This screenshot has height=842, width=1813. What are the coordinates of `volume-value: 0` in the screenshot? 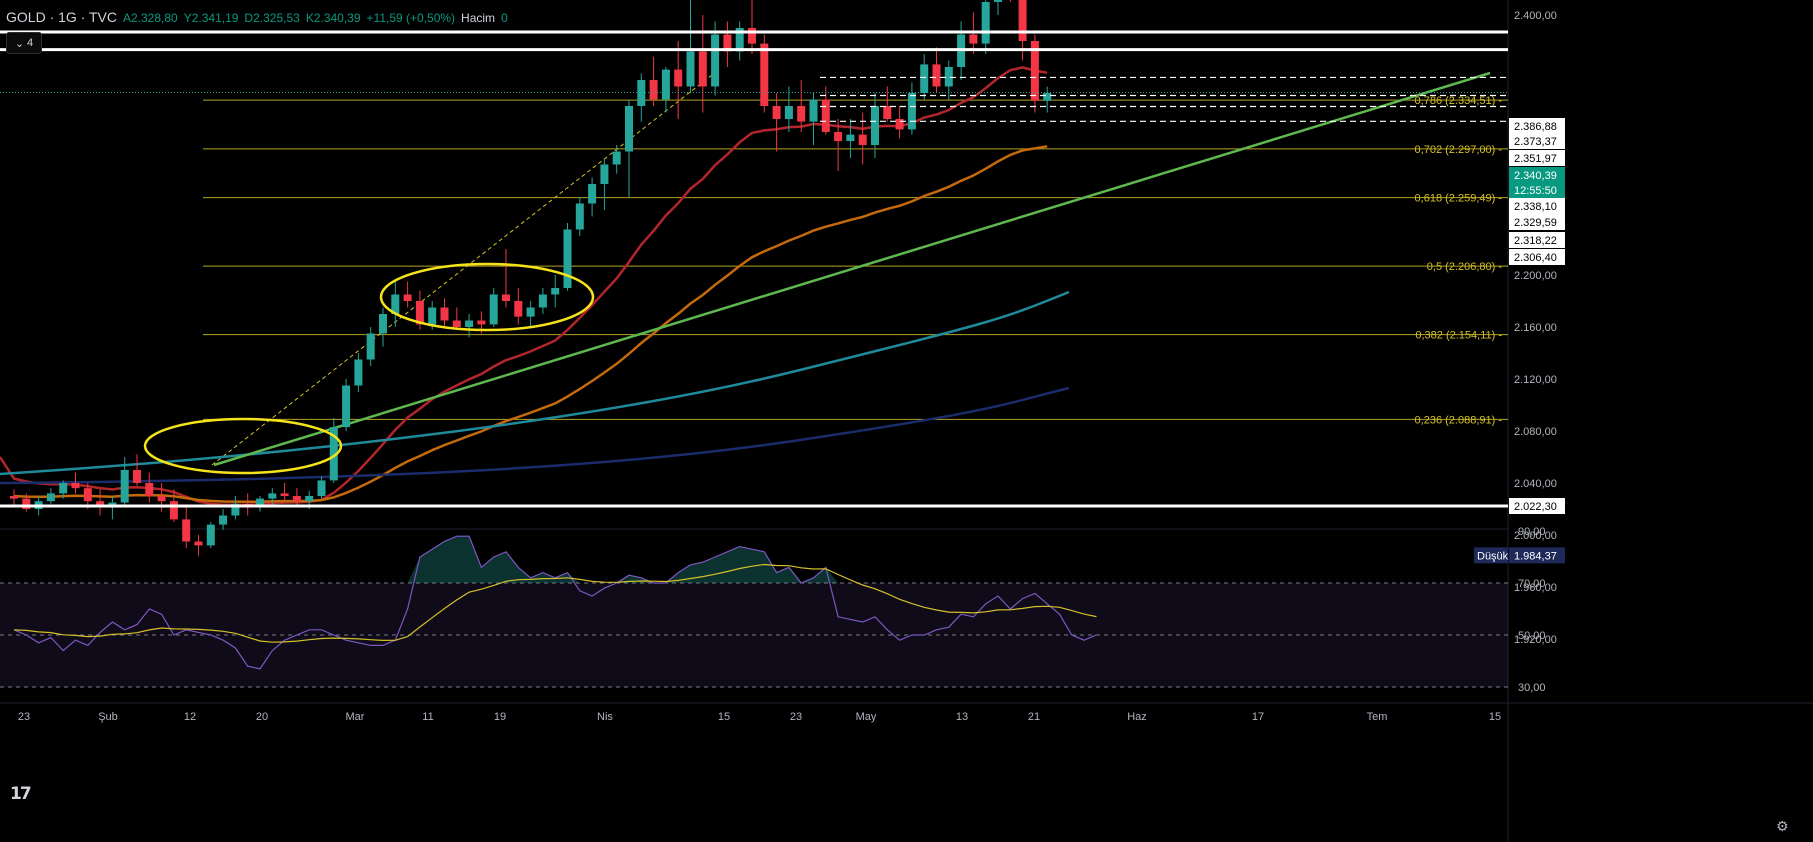 It's located at (504, 18).